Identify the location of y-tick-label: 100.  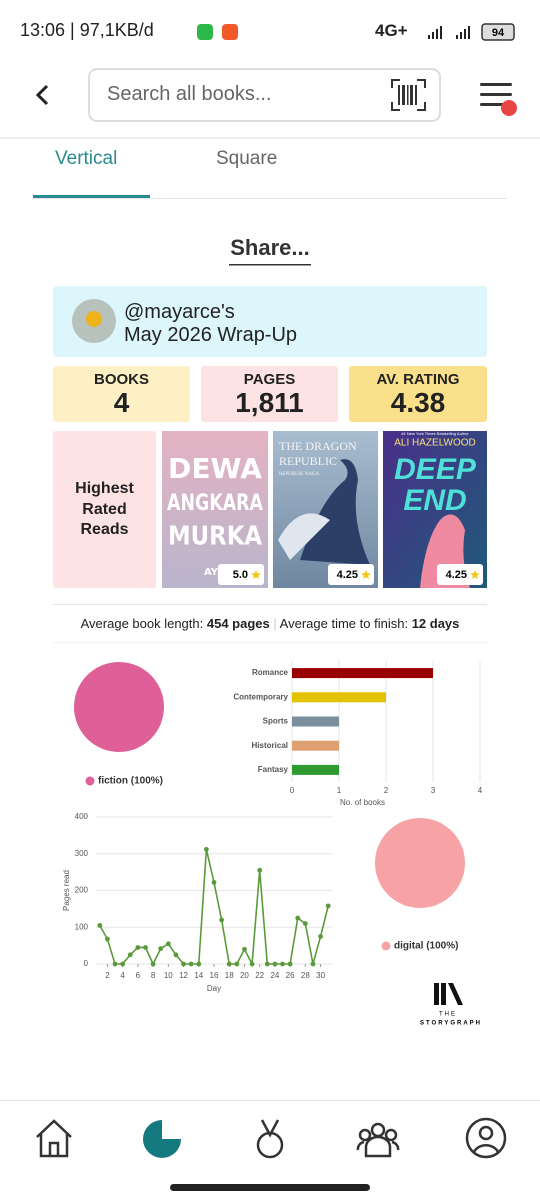
(82, 926).